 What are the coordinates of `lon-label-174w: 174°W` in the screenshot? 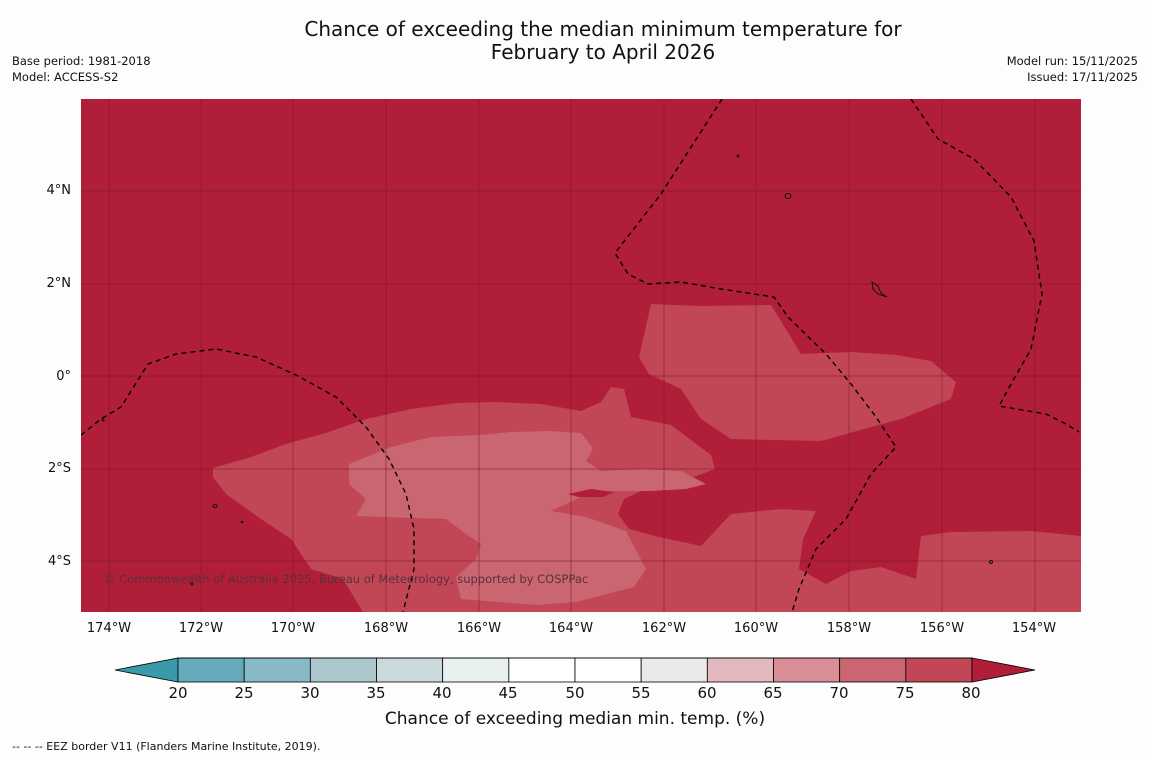 It's located at (109, 628).